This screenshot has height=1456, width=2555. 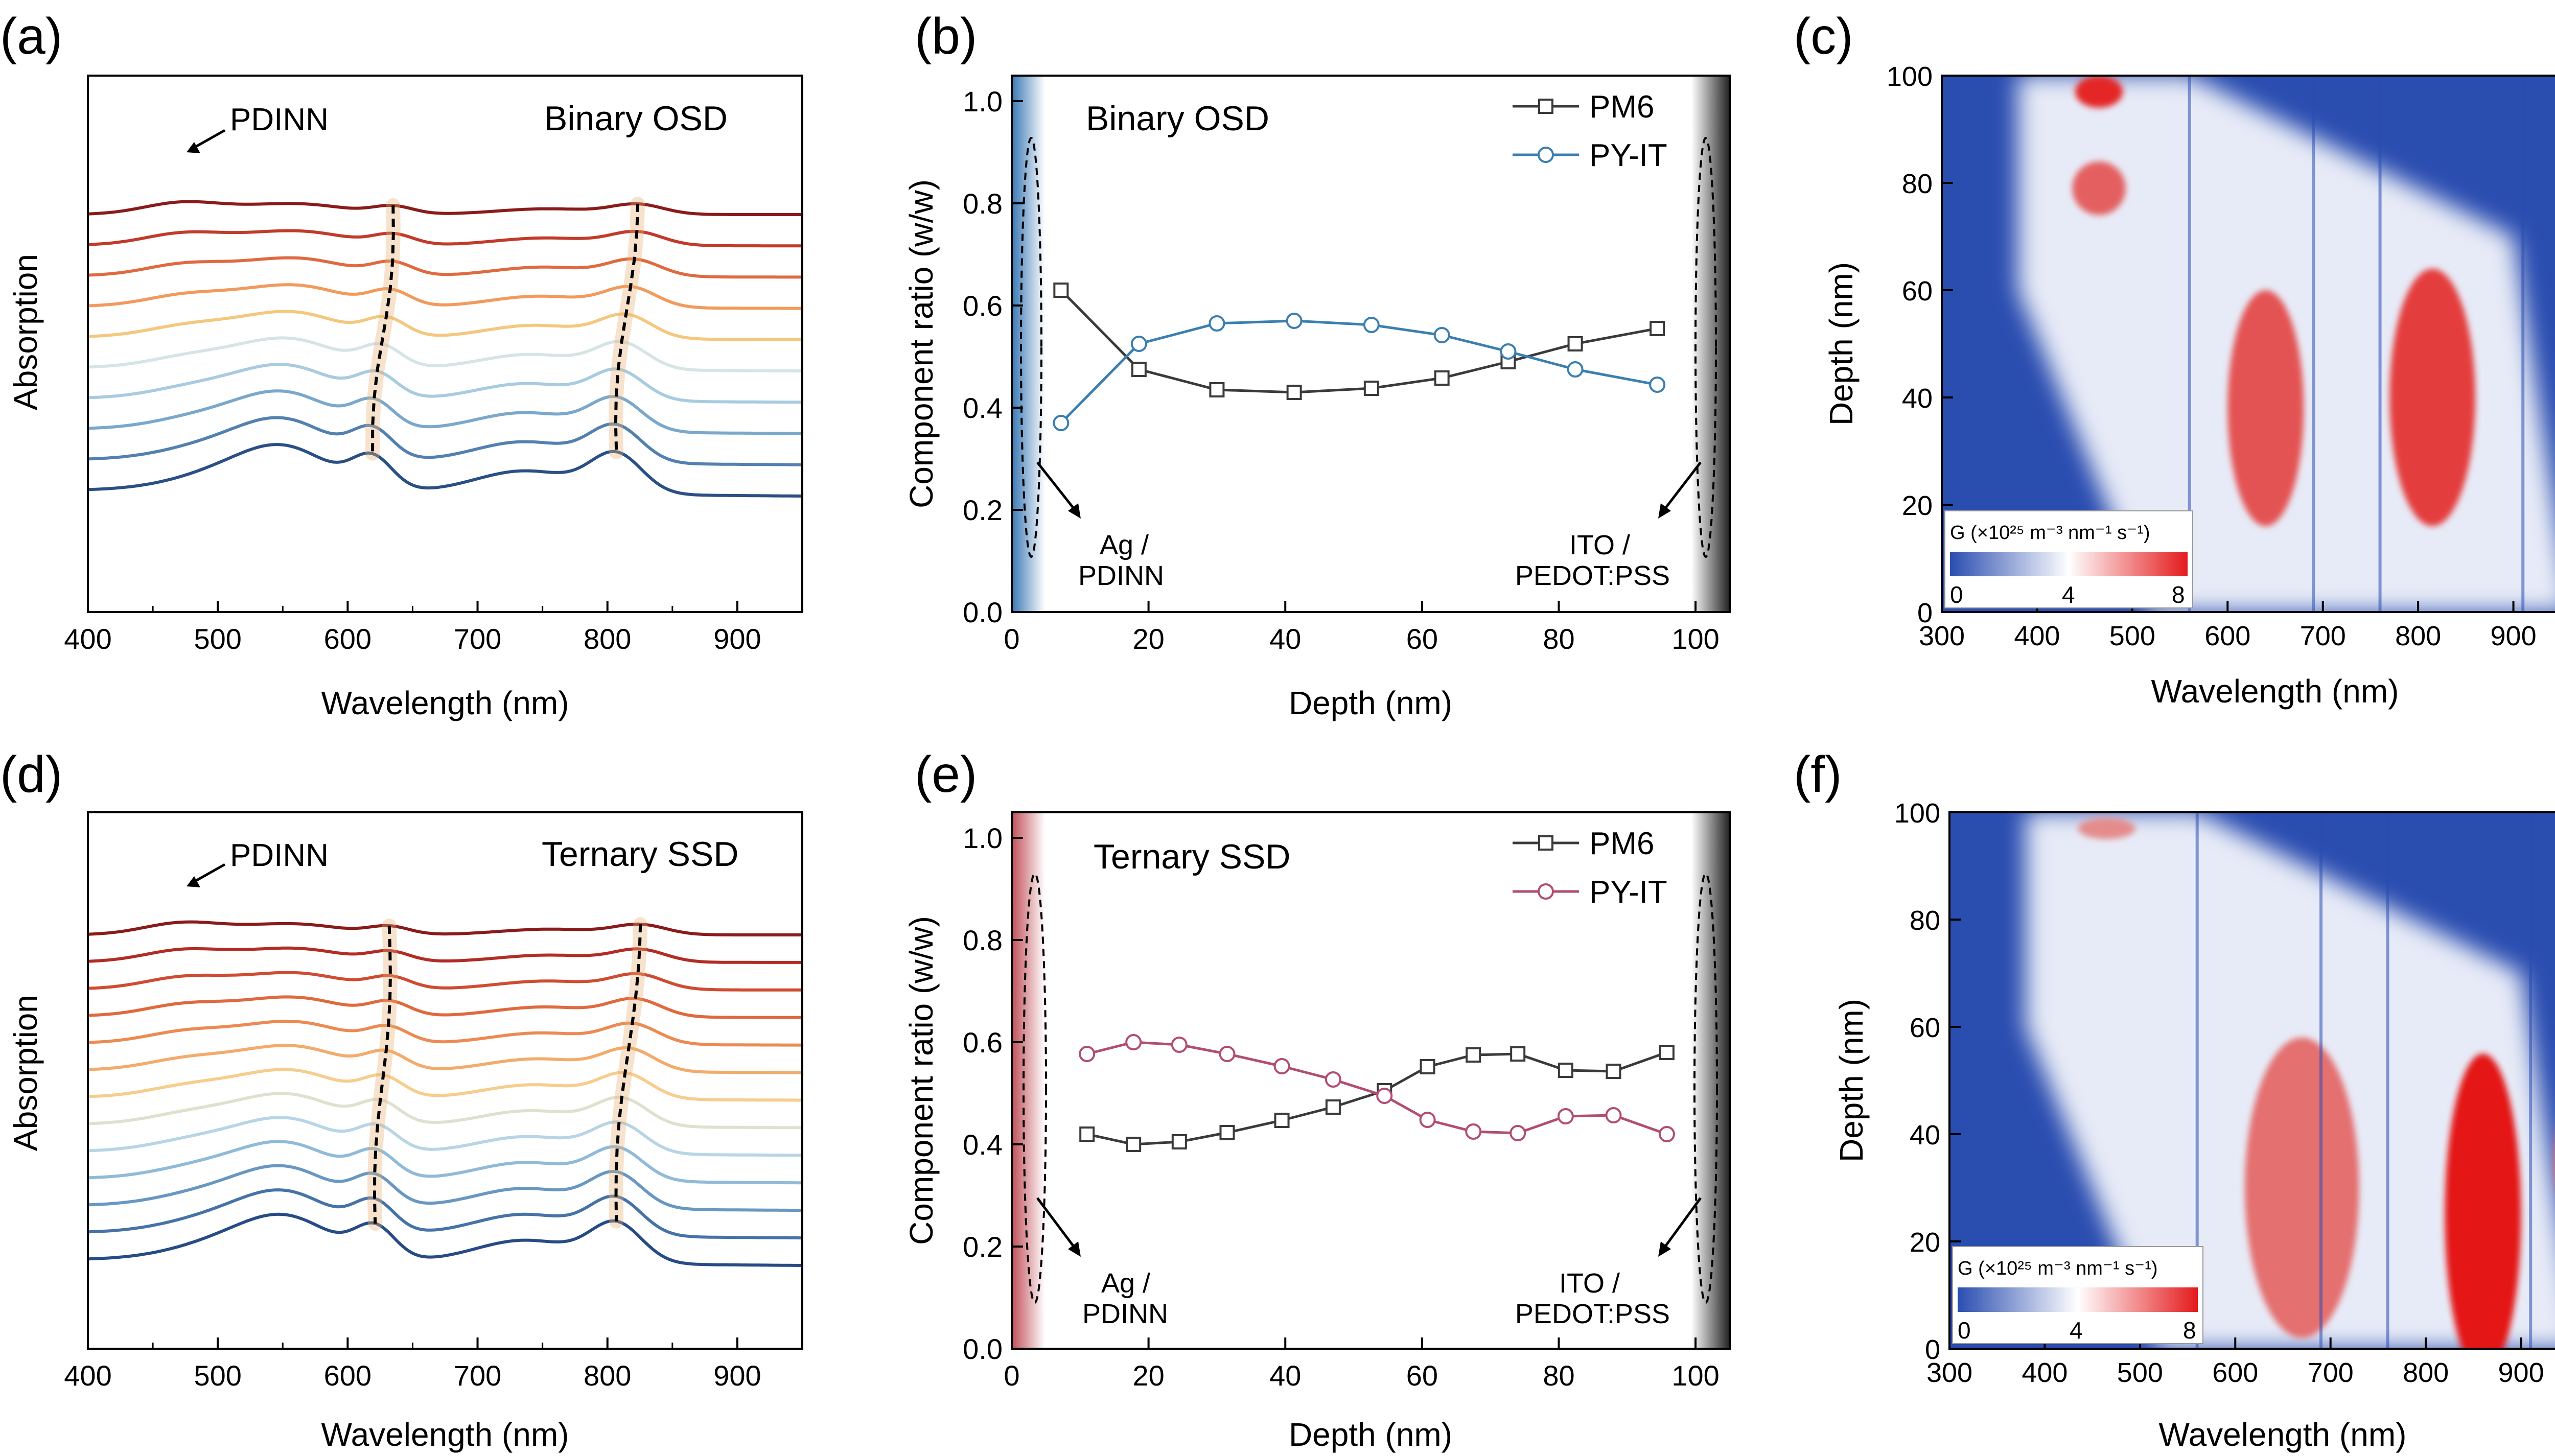 I want to click on y-tick-label: 20, so click(x=1917, y=505).